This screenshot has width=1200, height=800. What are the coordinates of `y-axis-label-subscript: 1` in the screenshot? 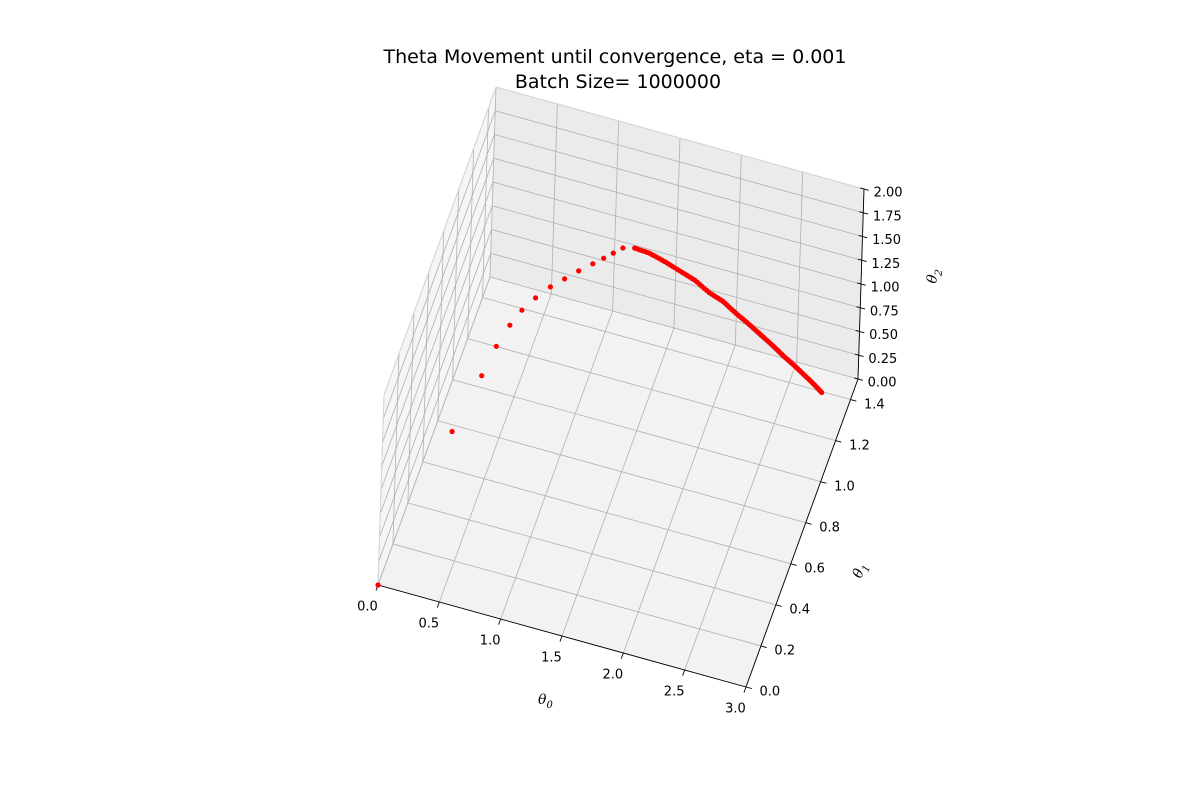 It's located at (866, 569).